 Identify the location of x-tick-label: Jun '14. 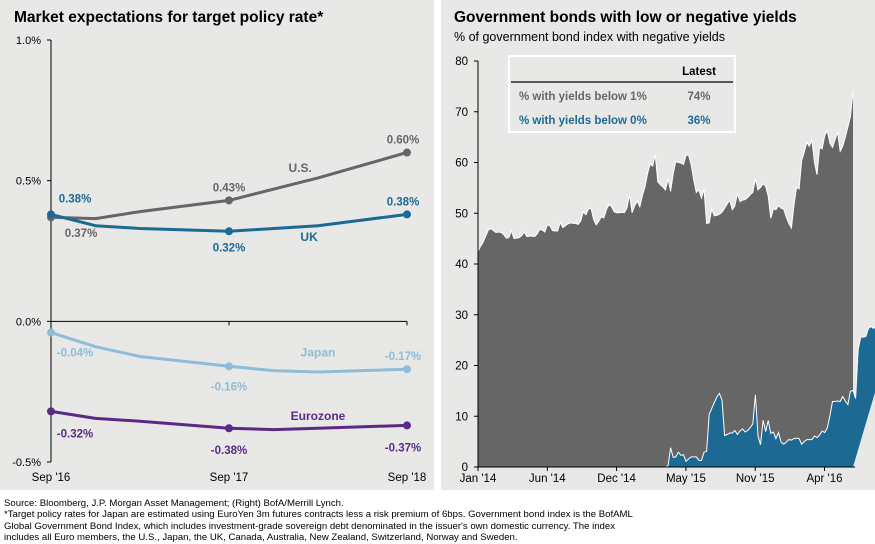
(547, 479).